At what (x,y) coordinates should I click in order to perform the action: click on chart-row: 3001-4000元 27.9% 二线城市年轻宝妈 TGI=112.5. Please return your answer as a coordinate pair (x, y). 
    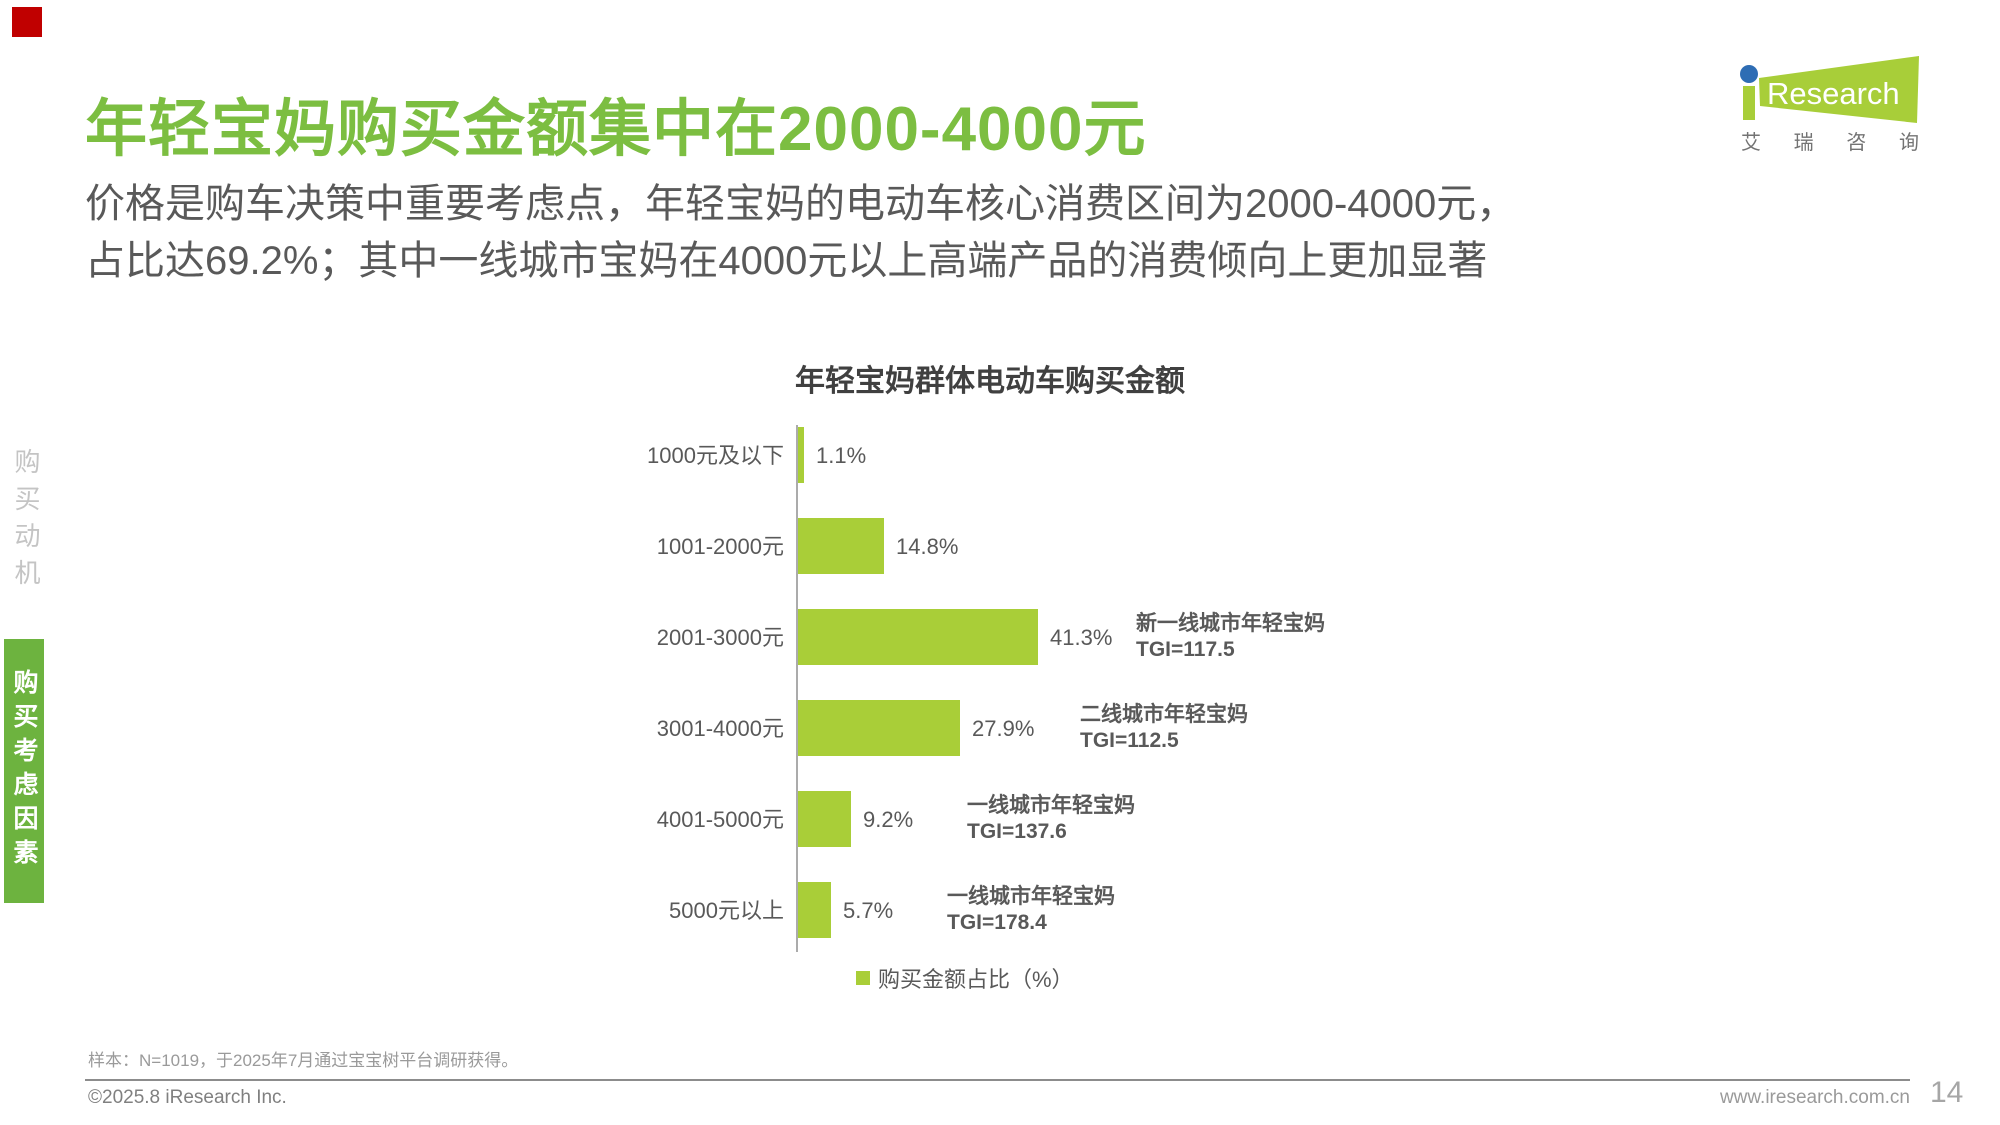
    Looking at the image, I should click on (1000, 728).